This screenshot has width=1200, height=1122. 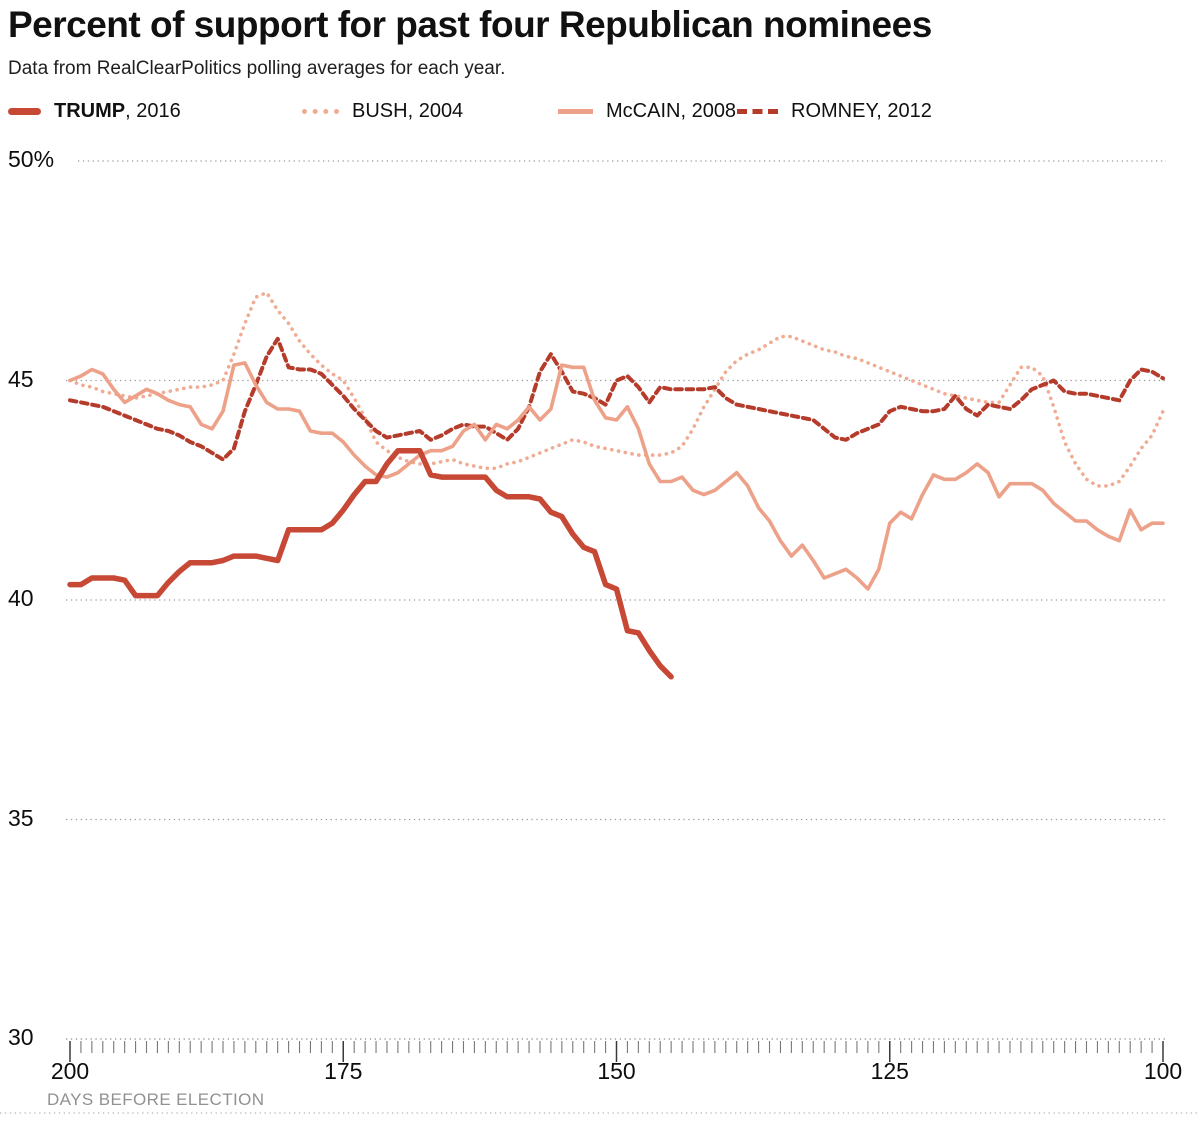 What do you see at coordinates (616, 1071) in the screenshot?
I see `x-axis-label-150: 150` at bounding box center [616, 1071].